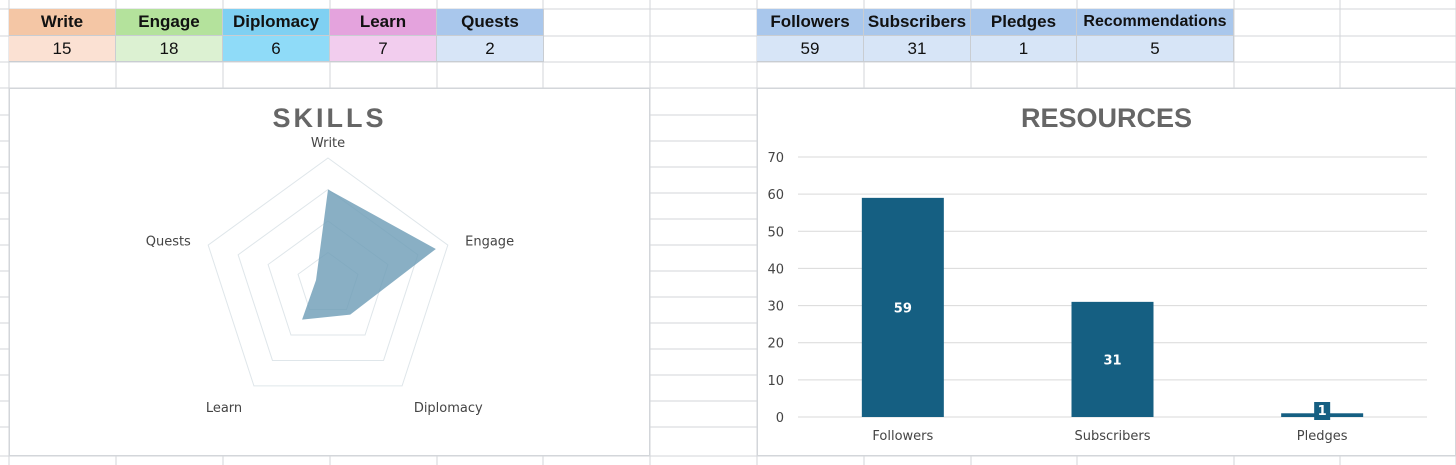 The image size is (1456, 465). Describe the element at coordinates (490, 49) in the screenshot. I see `skills-value-quests: 2` at that location.